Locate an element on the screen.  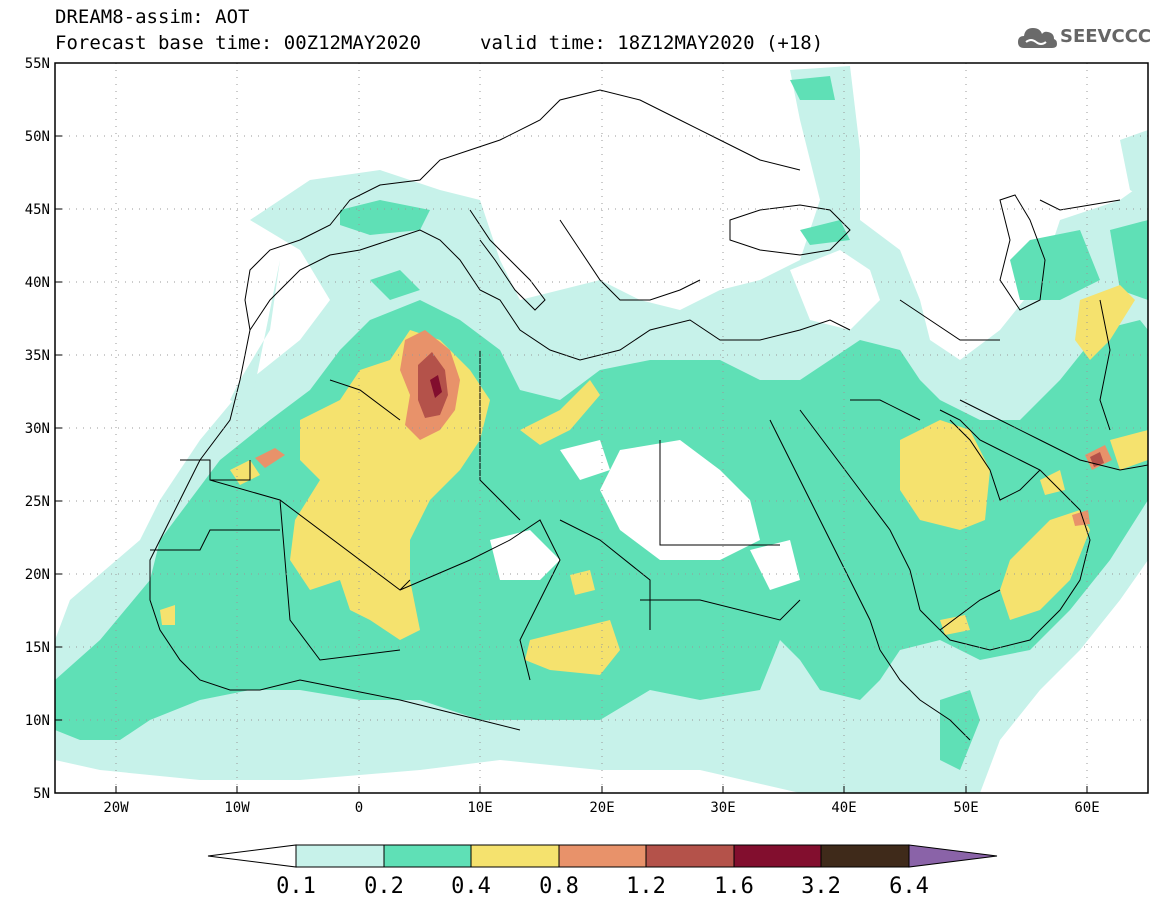
legend-label: 3.2 is located at coordinates (821, 886).